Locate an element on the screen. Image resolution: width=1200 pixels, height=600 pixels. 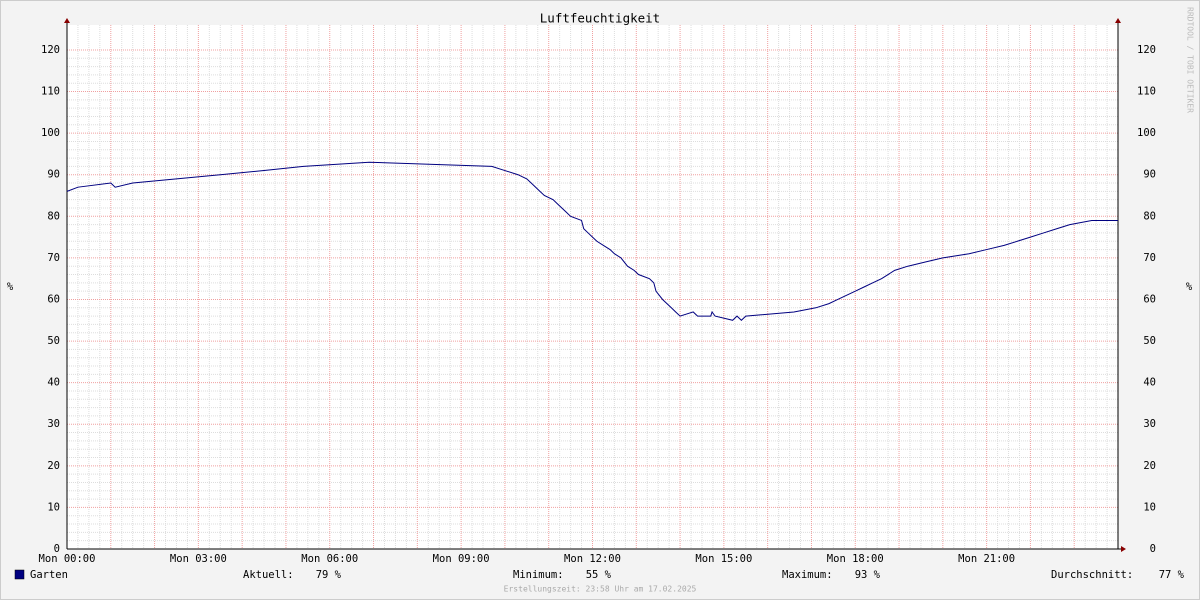
x-tick-label: Mon 21:00 is located at coordinates (986, 559).